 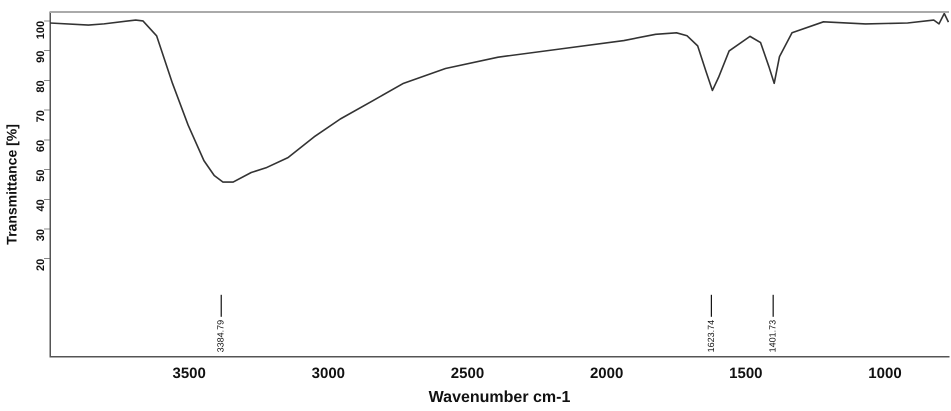 I want to click on annotation: 3384.79, so click(x=221, y=336).